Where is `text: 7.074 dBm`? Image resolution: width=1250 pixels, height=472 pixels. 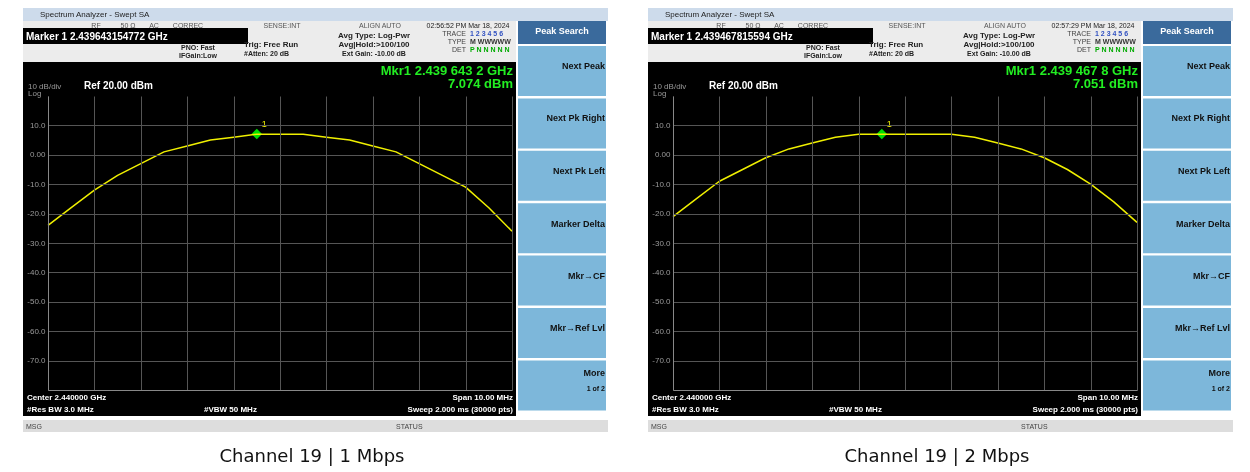 text: 7.074 dBm is located at coordinates (480, 83).